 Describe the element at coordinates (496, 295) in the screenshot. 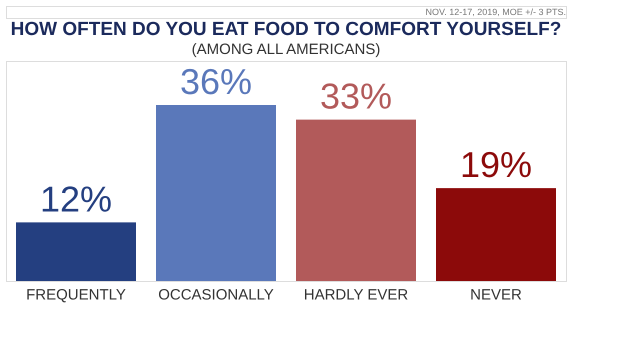

I see `x-tick-label: NEVER` at that location.